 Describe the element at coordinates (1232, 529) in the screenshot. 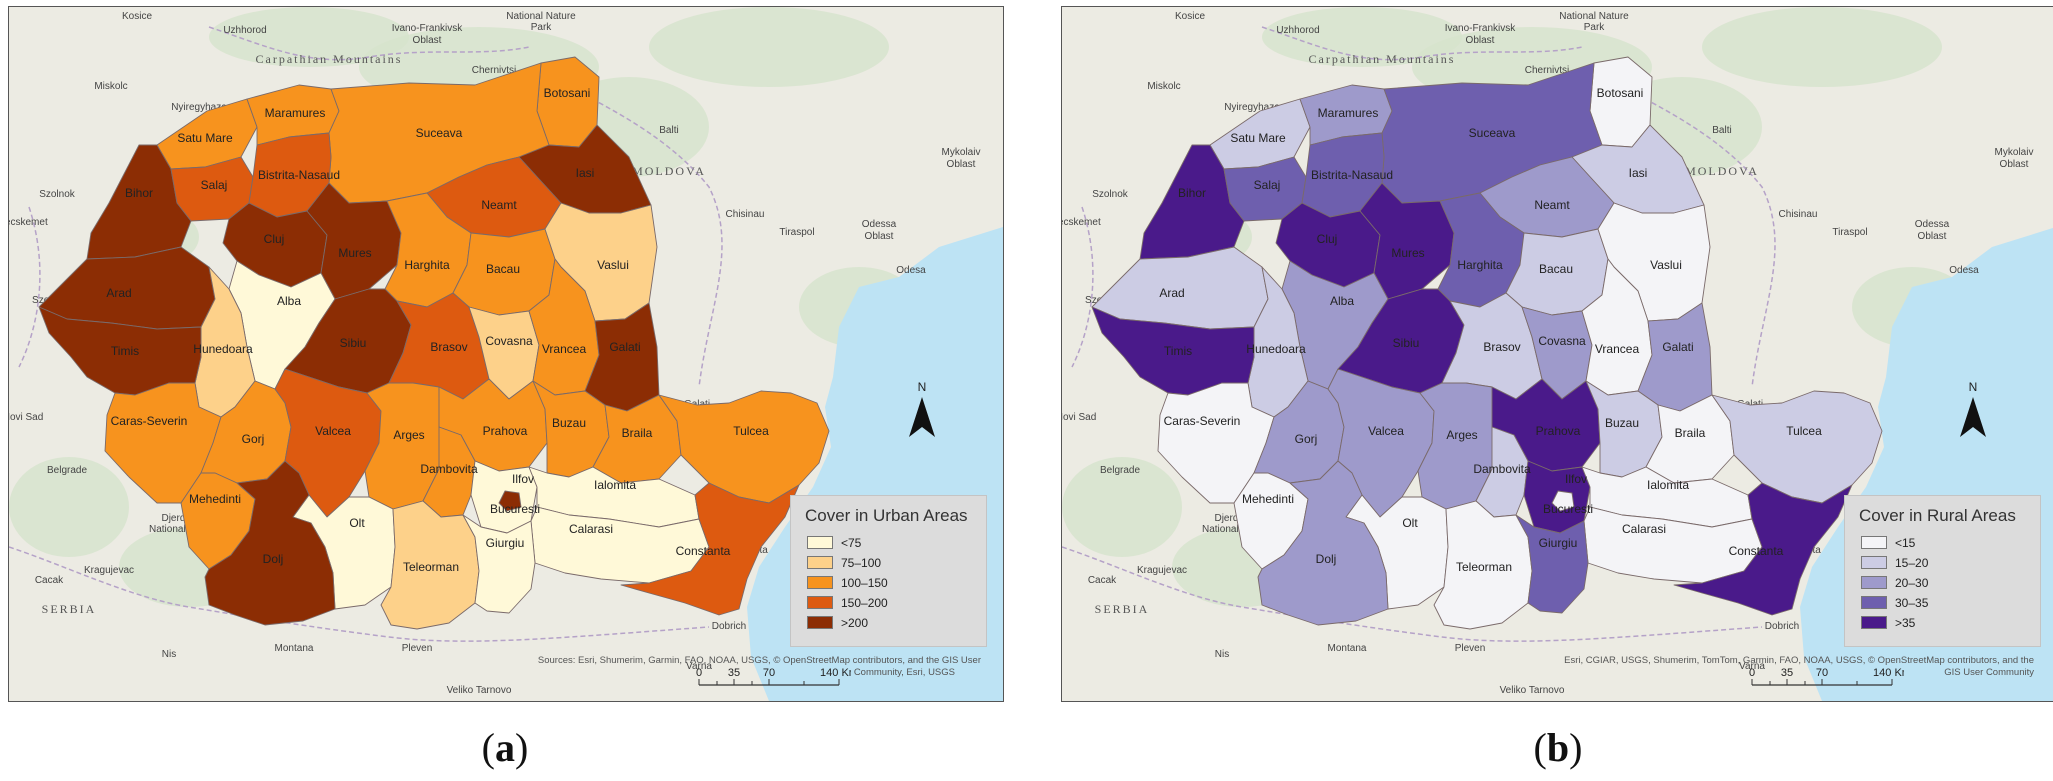

I see `place-label: National Park` at that location.